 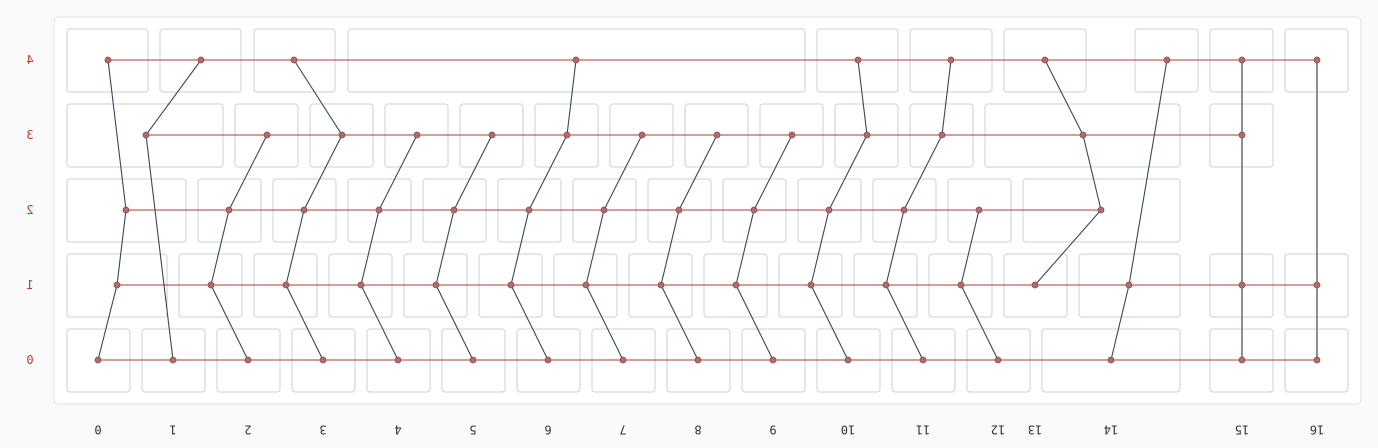 I want to click on column-label-9: 9, so click(x=772, y=430).